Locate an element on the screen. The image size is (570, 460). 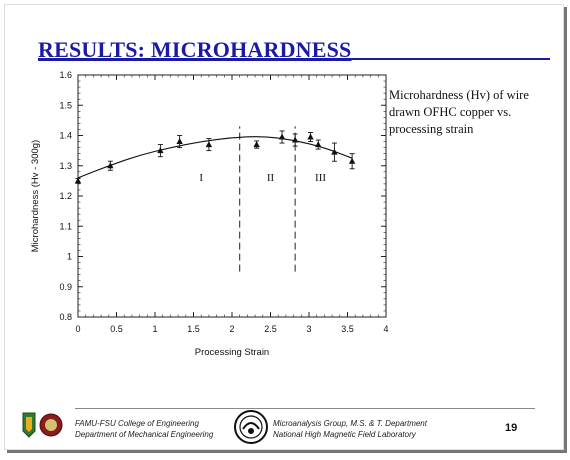
footer-divider is located at coordinates (305, 408).